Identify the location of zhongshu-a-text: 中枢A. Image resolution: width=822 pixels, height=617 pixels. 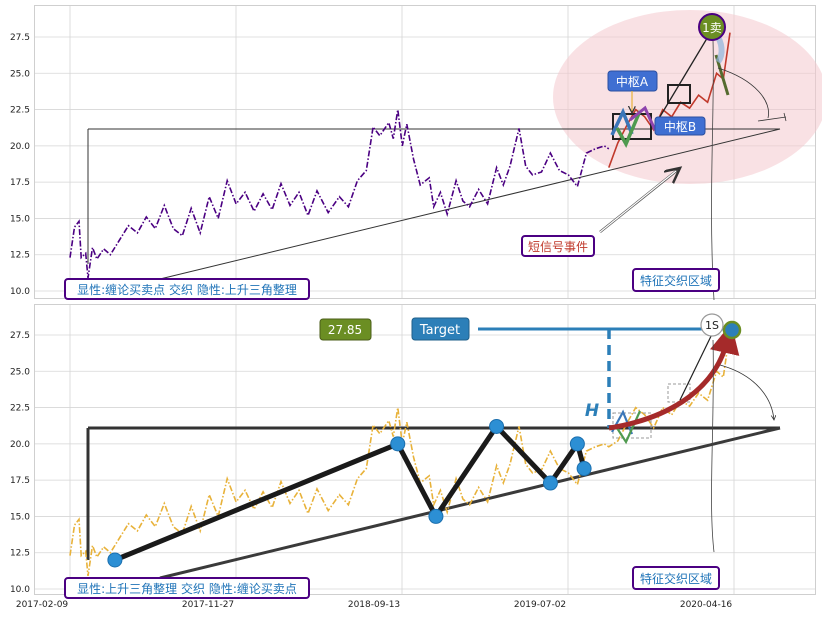
(632, 81).